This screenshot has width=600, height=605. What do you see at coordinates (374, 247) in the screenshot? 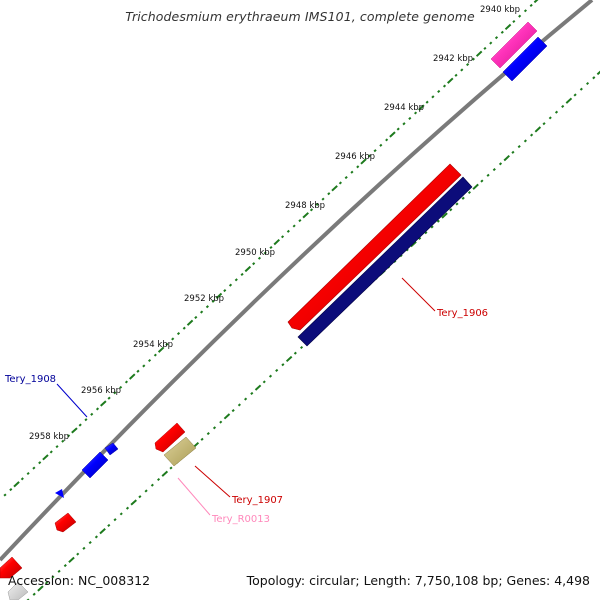
I see `tery-1906-gene` at bounding box center [374, 247].